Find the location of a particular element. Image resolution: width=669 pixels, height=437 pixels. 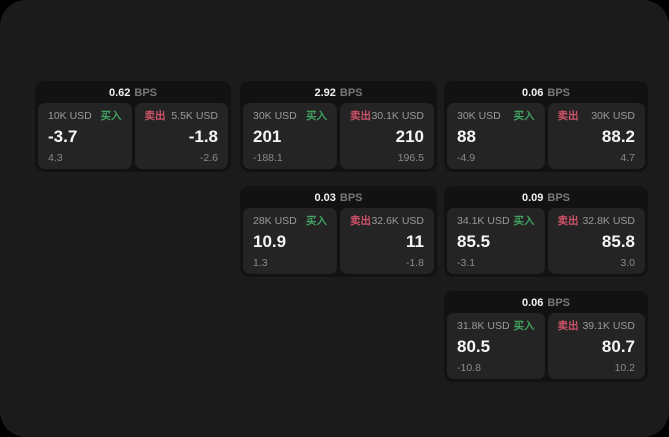

sell-amount: 30K USD is located at coordinates (613, 116).